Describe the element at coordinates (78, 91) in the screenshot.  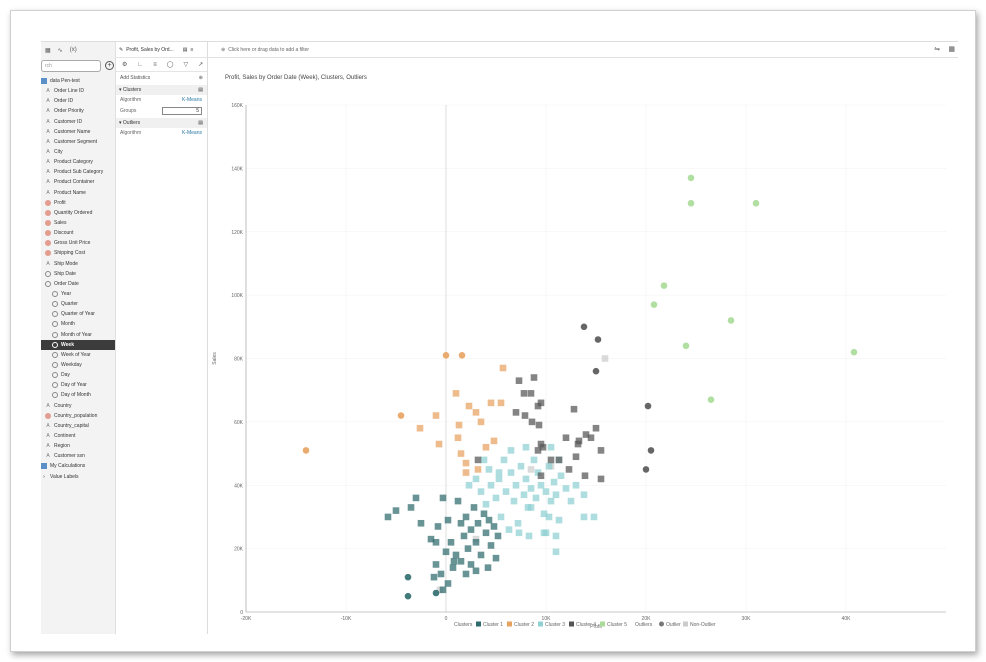
I see `tree-item: A Order Line ID` at that location.